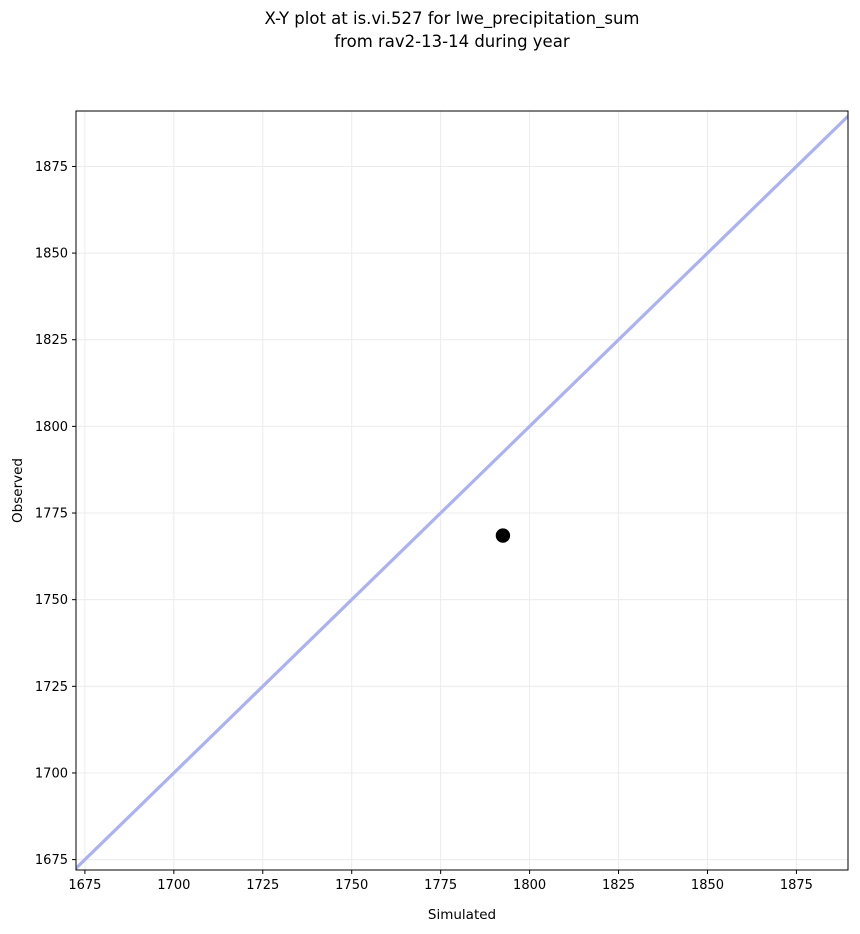  I want to click on y-tick-label: 1750, so click(51, 600).